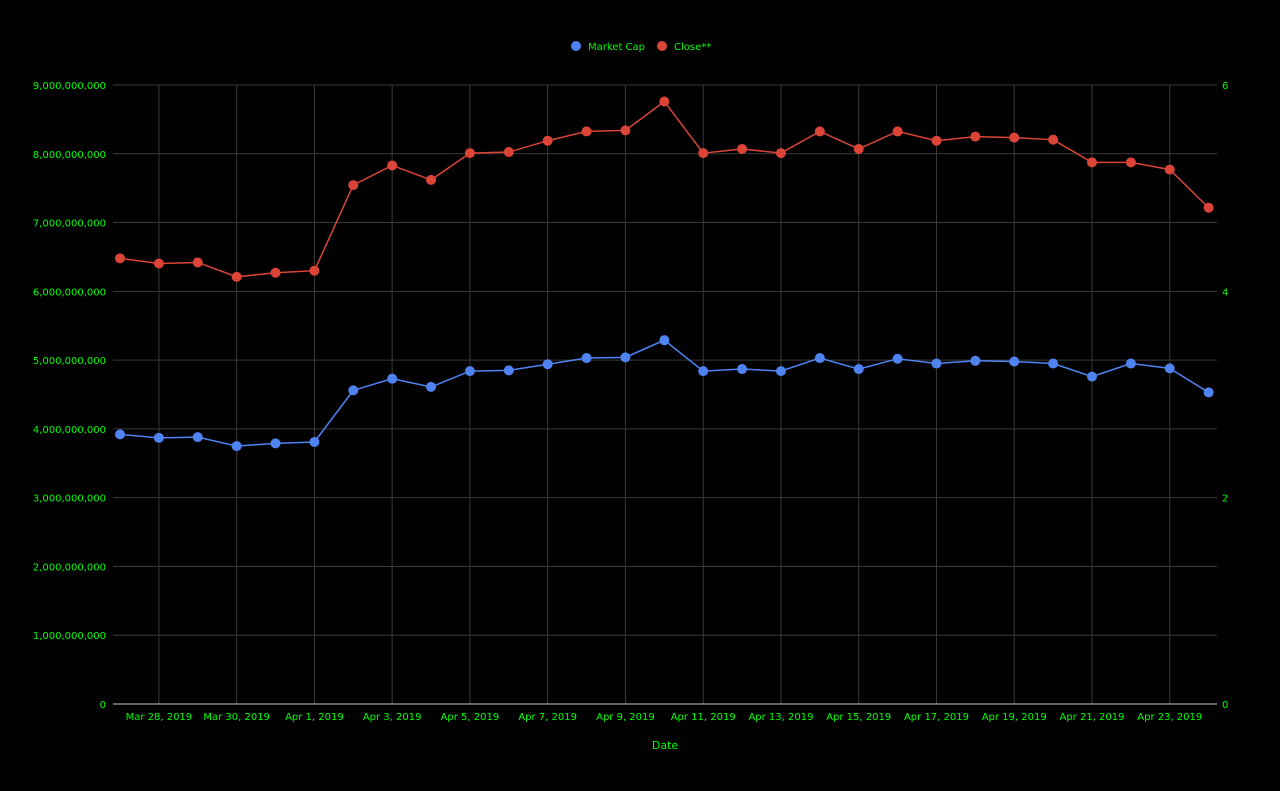 Image resolution: width=1280 pixels, height=791 pixels. Describe the element at coordinates (69, 636) in the screenshot. I see `y-left-tick-label: 1,000,000,000` at that location.